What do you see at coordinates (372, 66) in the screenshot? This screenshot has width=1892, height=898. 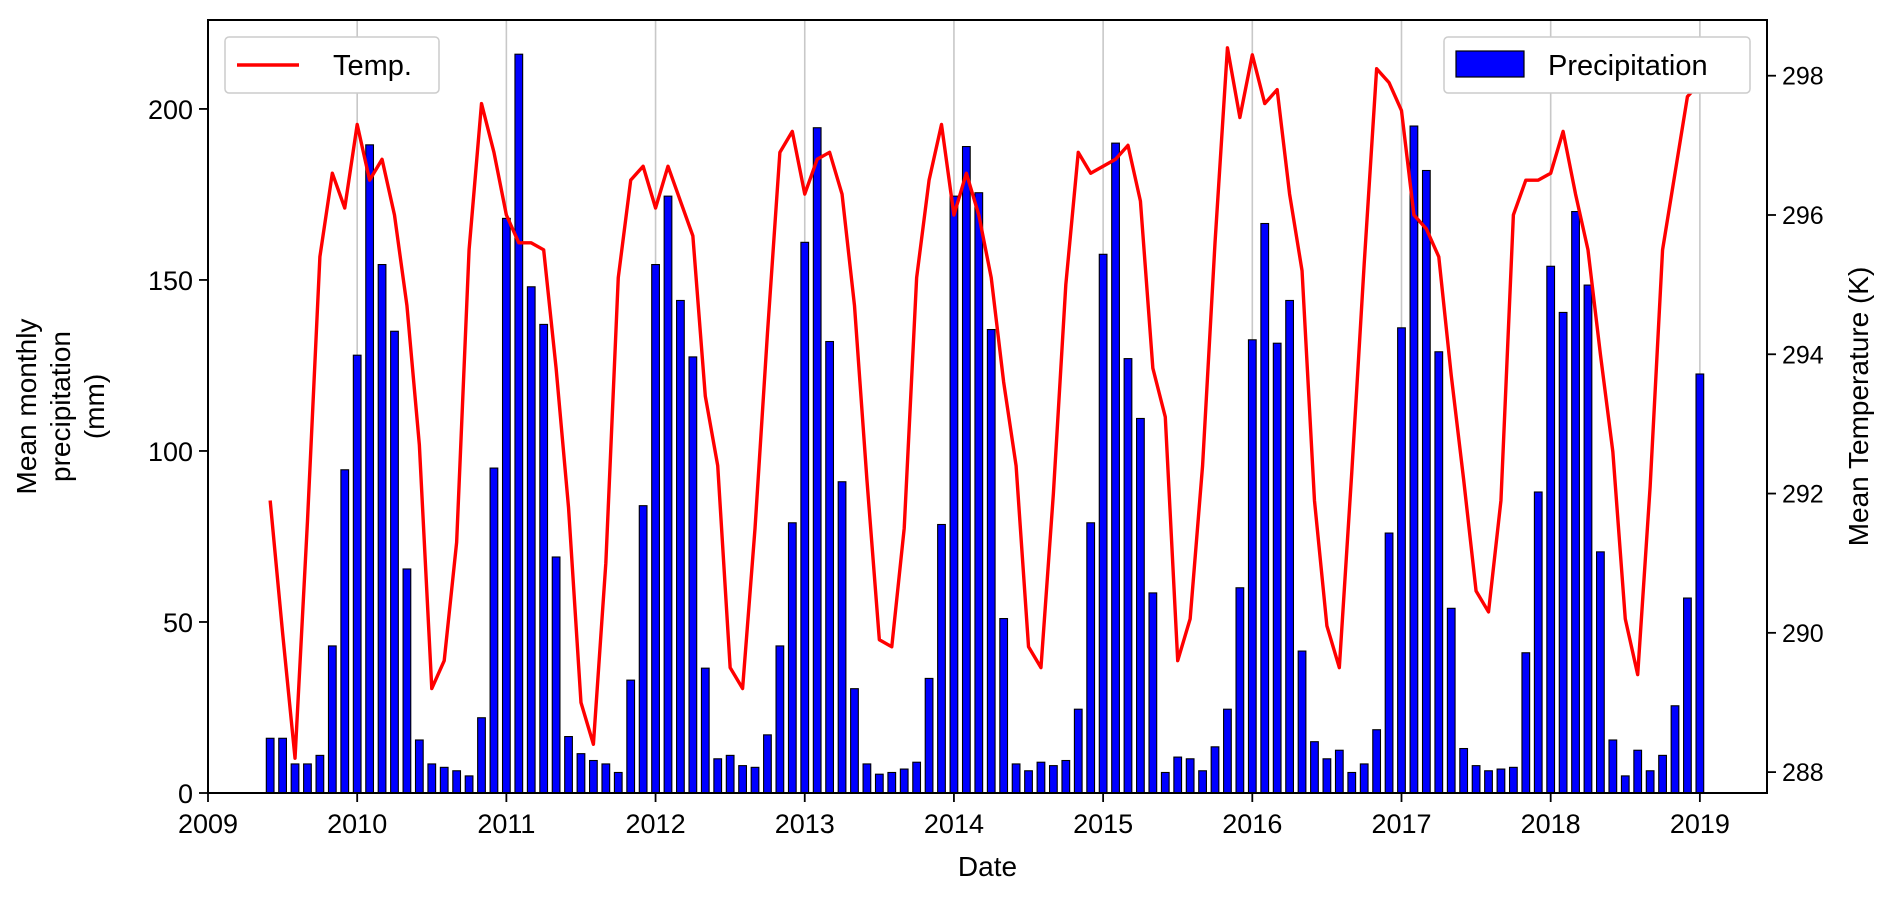 I see `legend-temperature-label: Temp.` at bounding box center [372, 66].